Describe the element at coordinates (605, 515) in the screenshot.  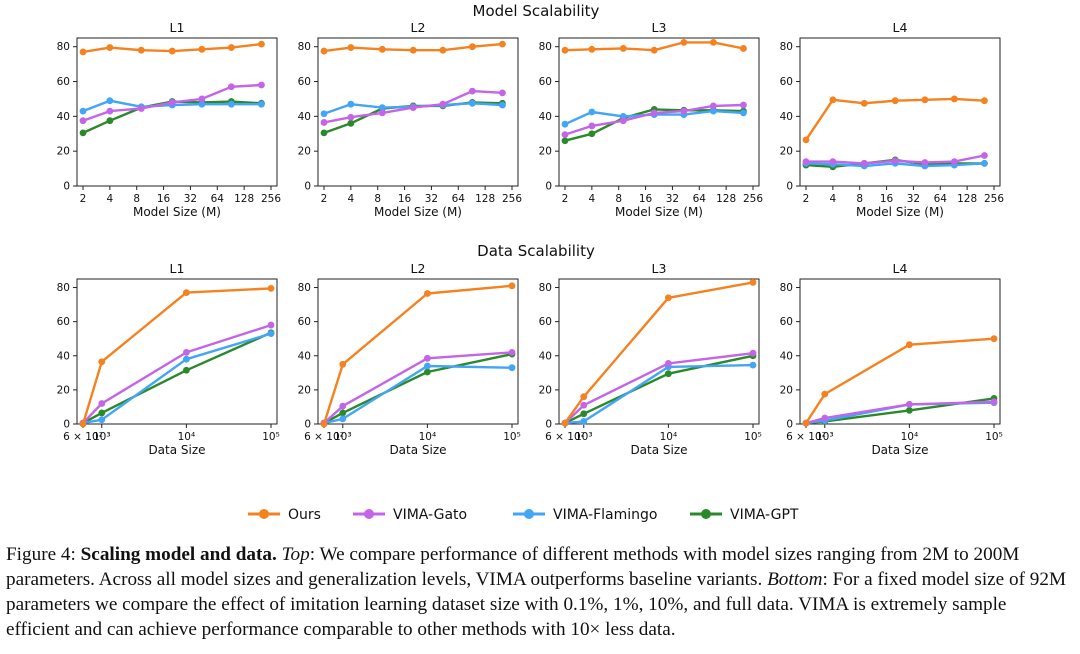
I see `legend-label: VIMA-Flamingo` at that location.